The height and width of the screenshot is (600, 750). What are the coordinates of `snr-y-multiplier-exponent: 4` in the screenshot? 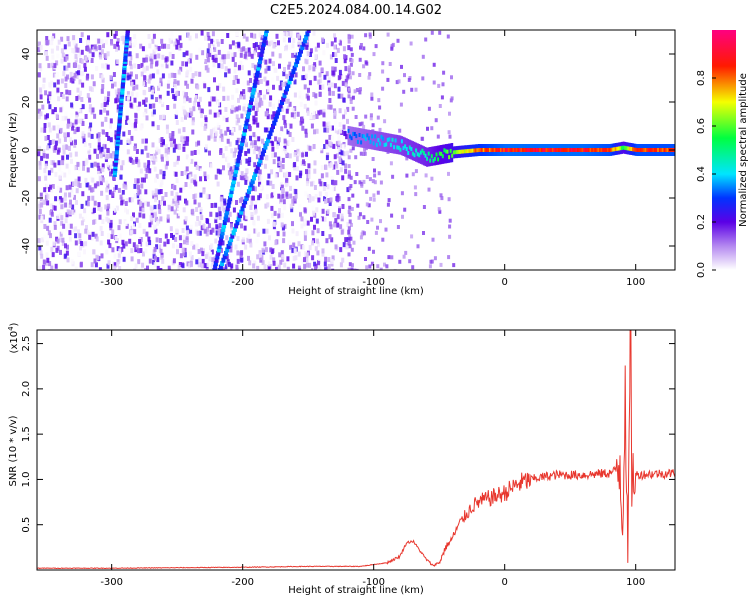 It's located at (11, 328).